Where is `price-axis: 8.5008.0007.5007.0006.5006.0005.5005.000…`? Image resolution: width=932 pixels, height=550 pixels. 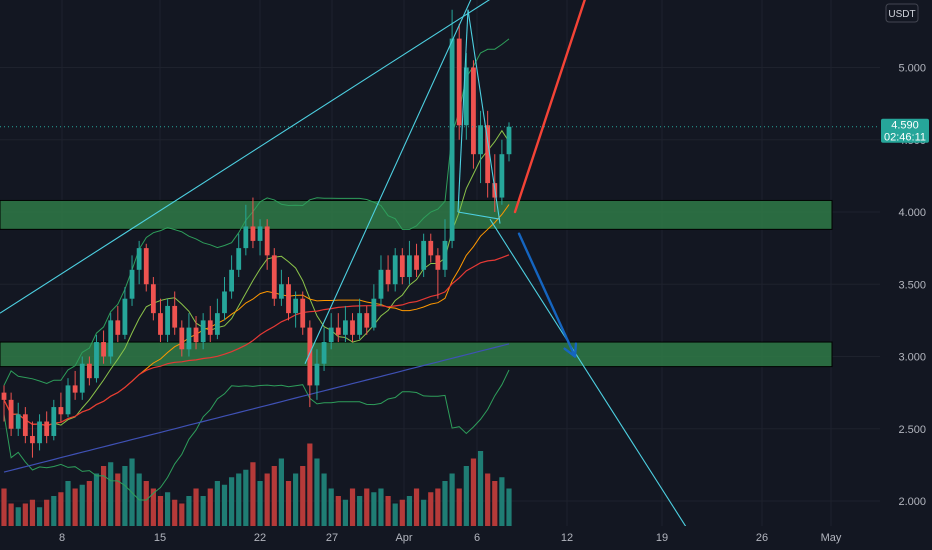 price-axis: 8.5008.0007.5007.0006.5006.0005.5005.000… is located at coordinates (906, 275).